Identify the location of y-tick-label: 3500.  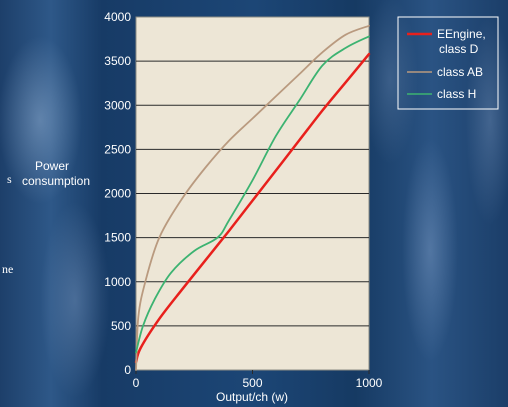
(117, 61).